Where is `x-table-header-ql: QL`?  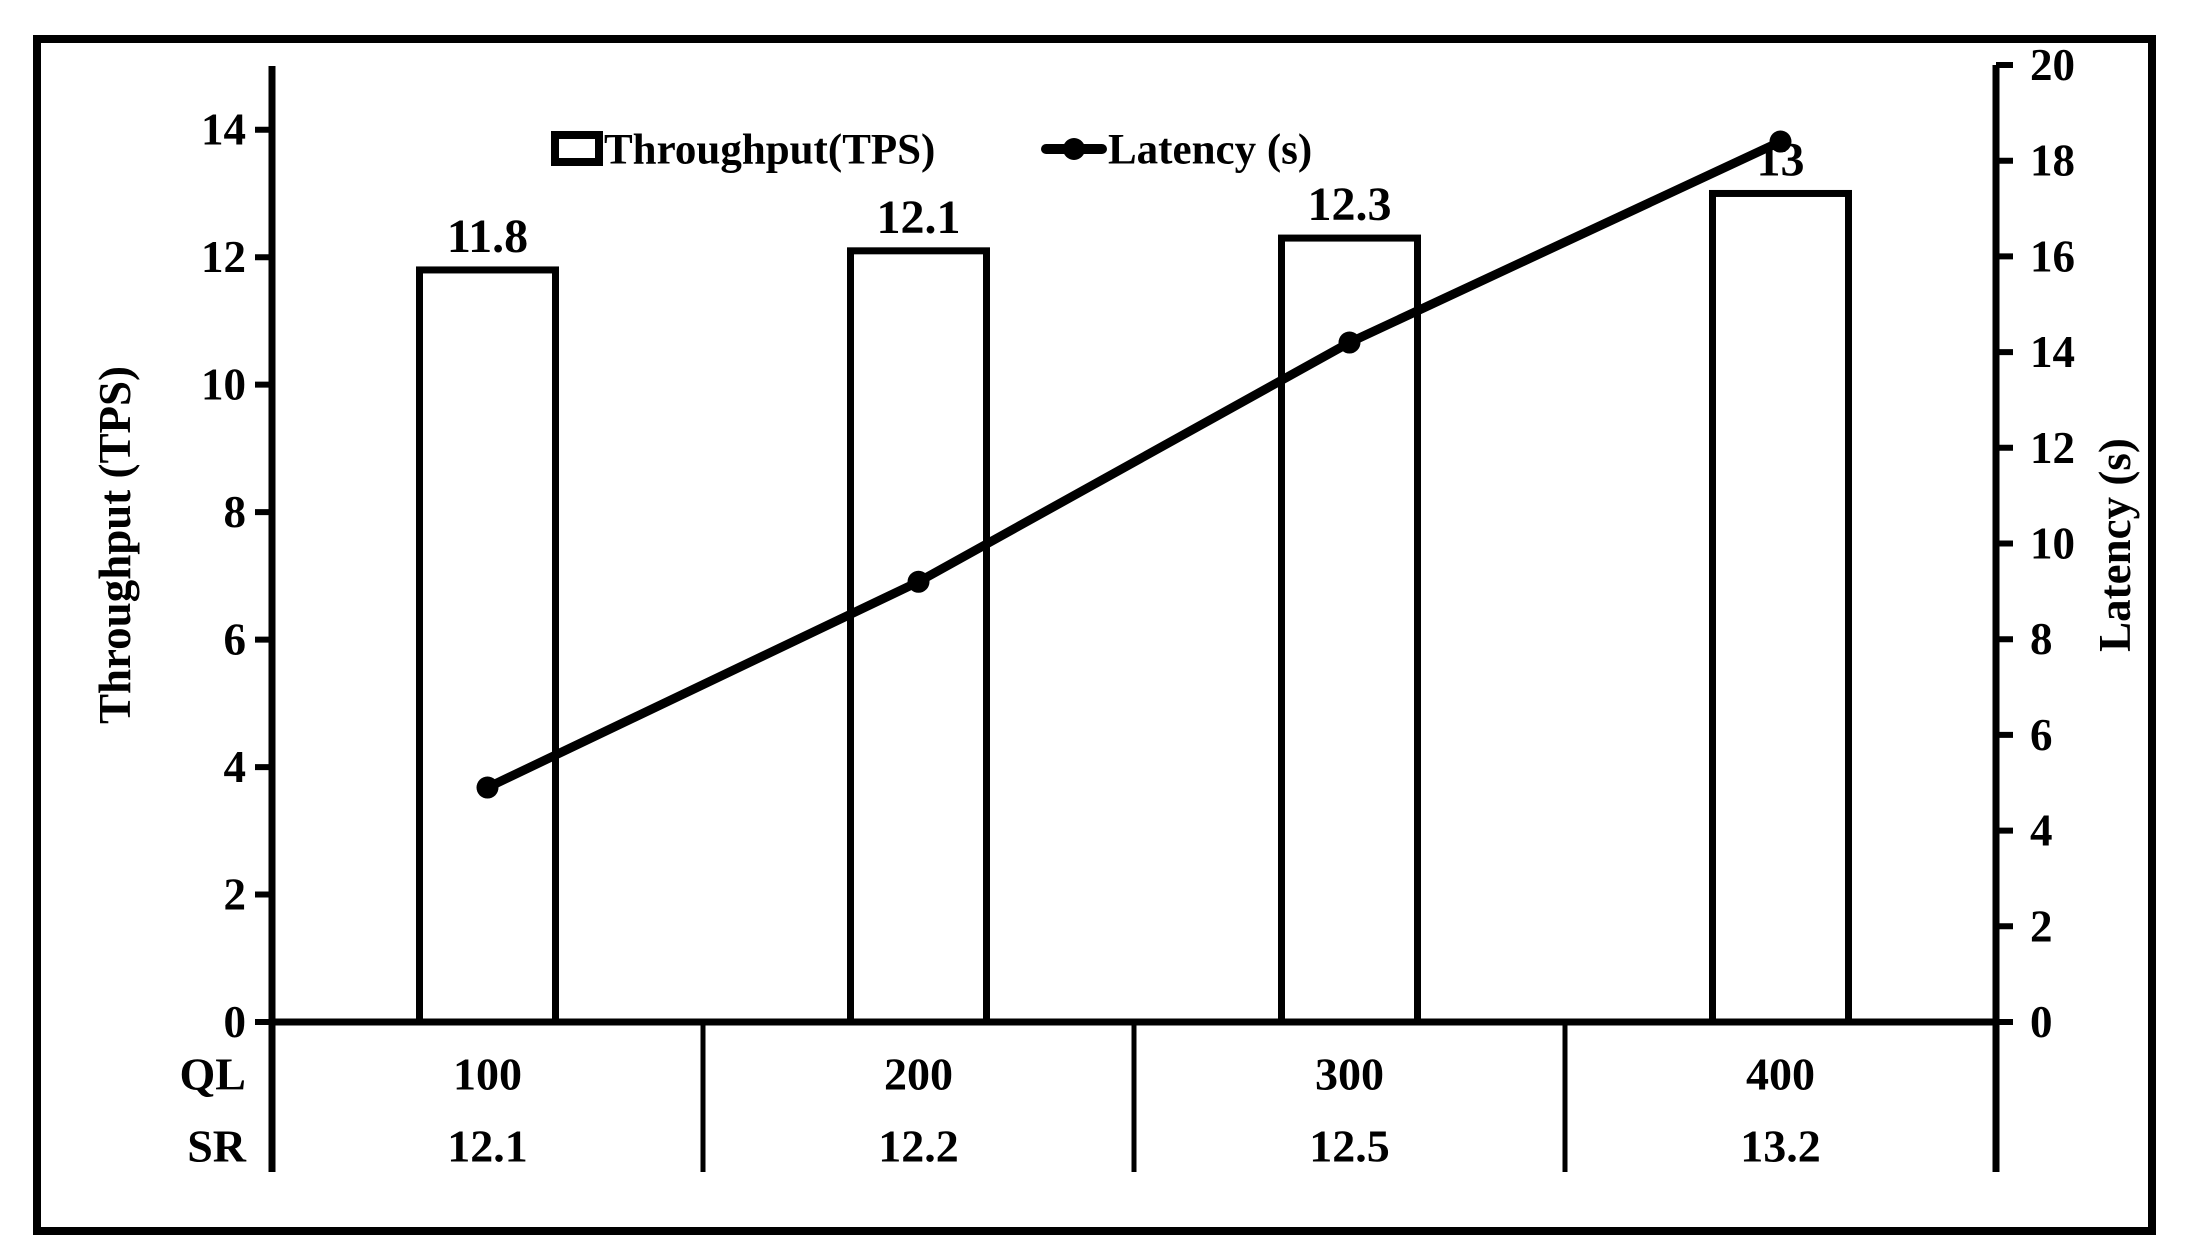
x-table-header-ql: QL is located at coordinates (213, 1074).